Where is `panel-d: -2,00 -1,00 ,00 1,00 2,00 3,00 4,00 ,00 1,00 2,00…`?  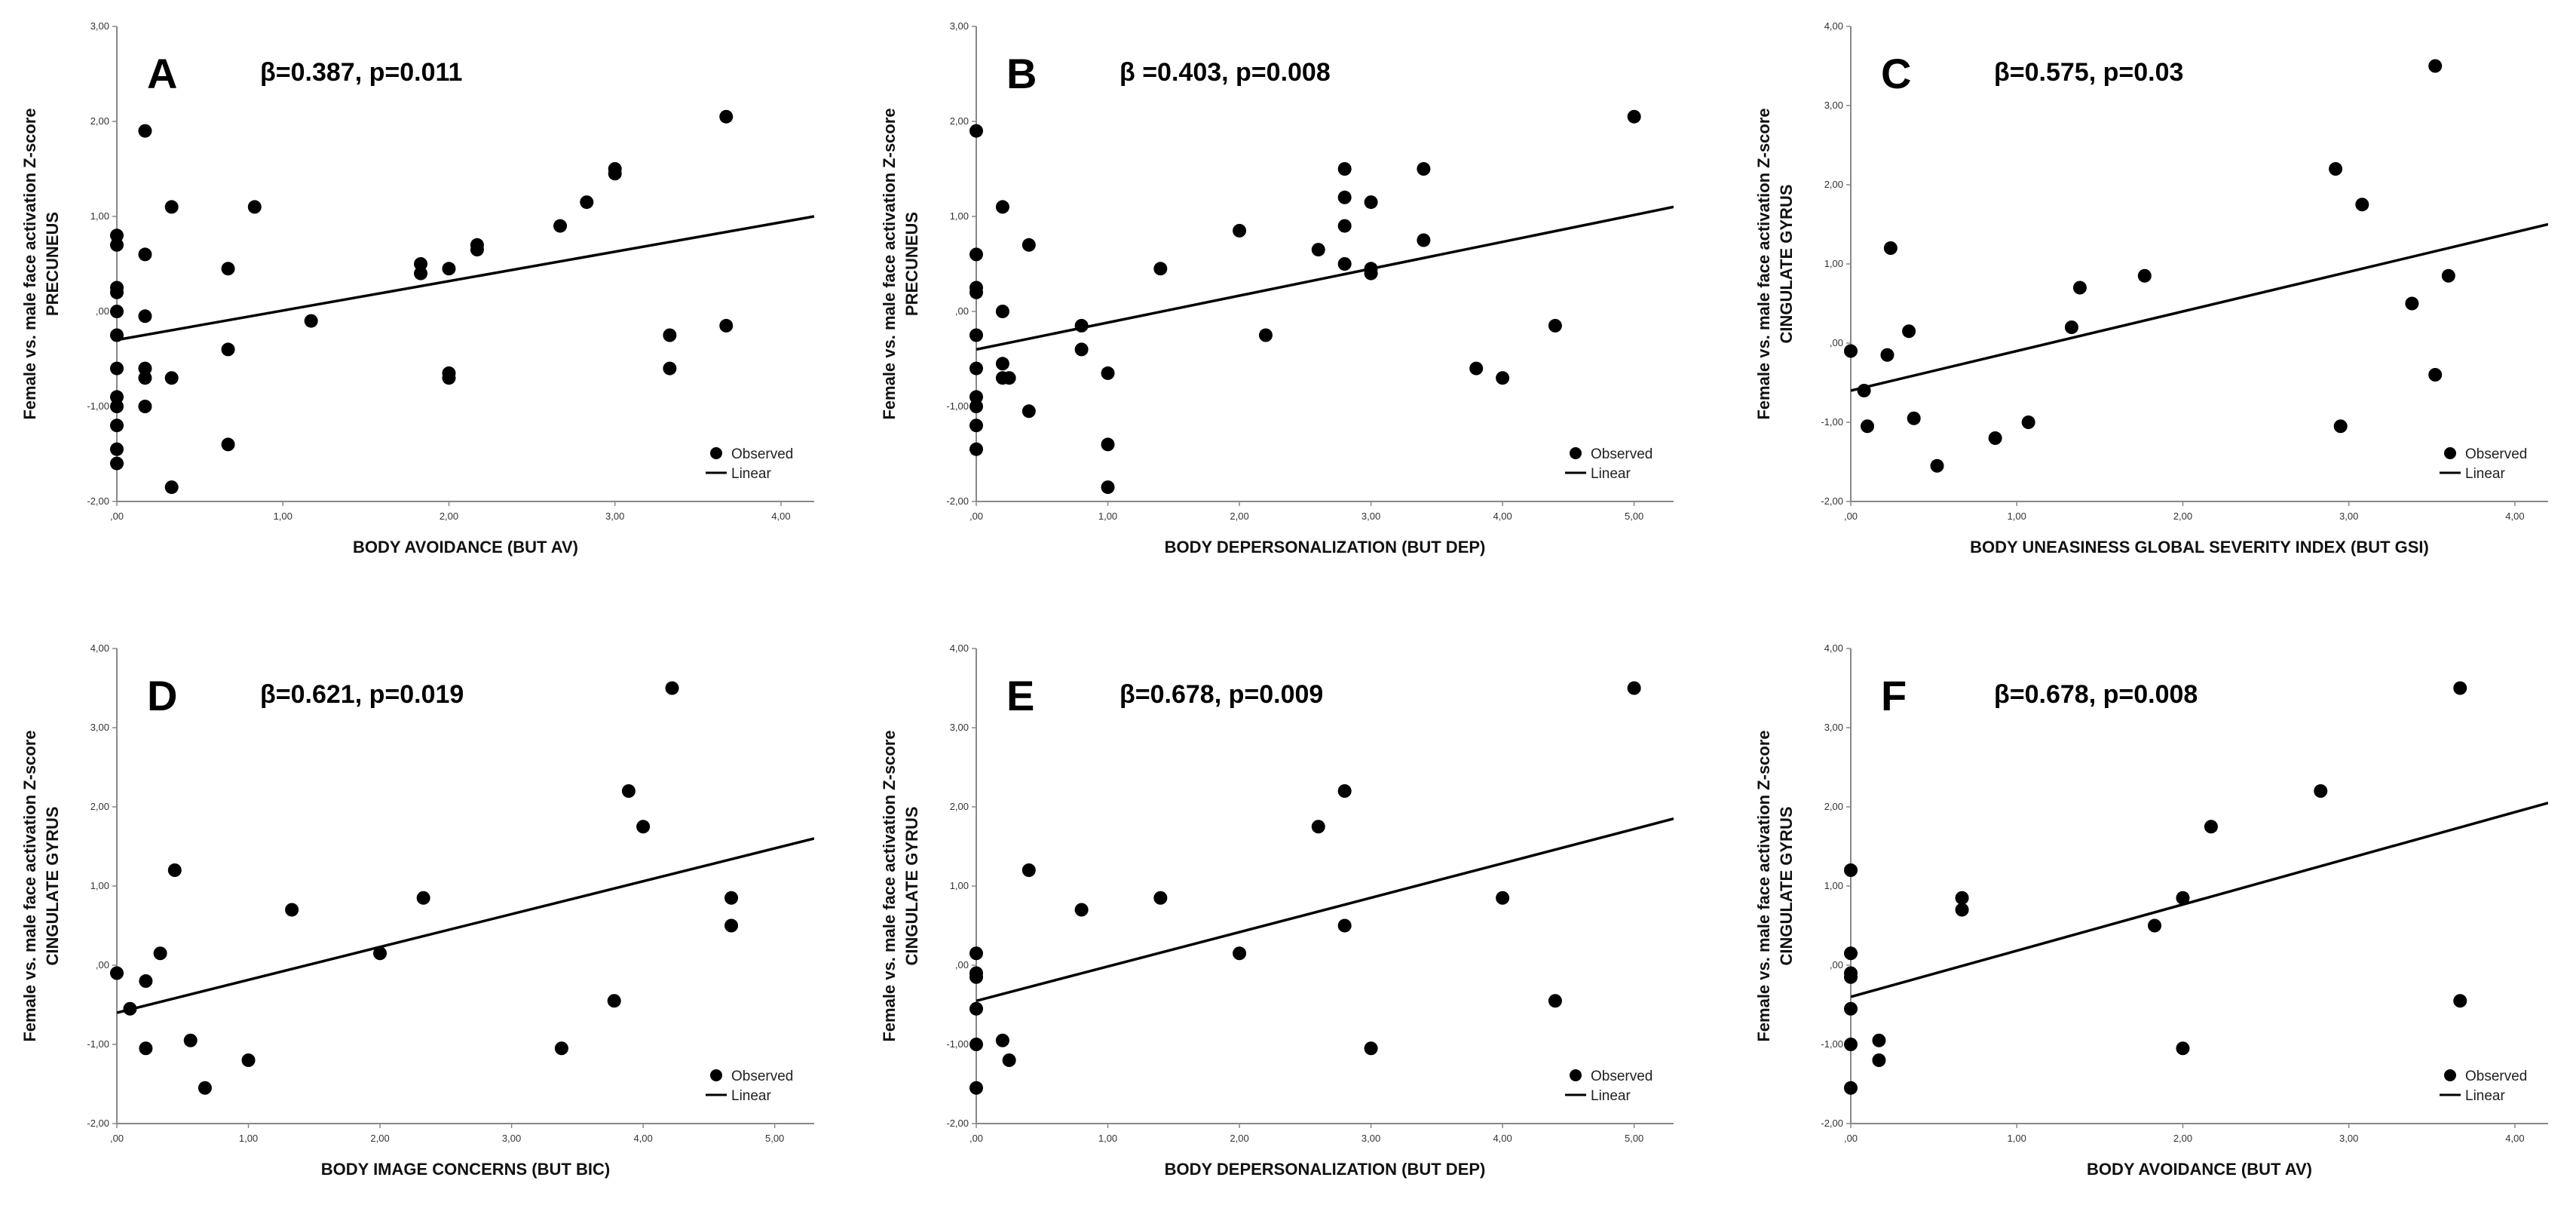
panel-d: -2,00 -1,00 ,00 1,00 2,00 3,00 4,00 ,00 1,00 2,00… is located at coordinates (417, 910).